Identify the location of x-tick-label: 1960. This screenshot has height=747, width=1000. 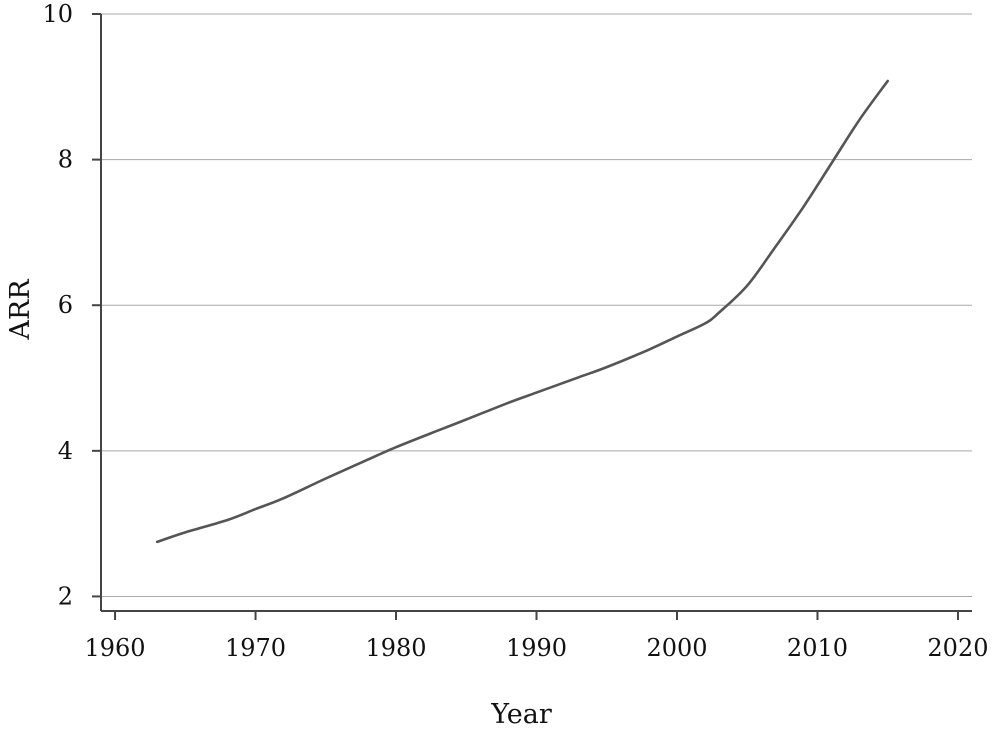
(115, 648).